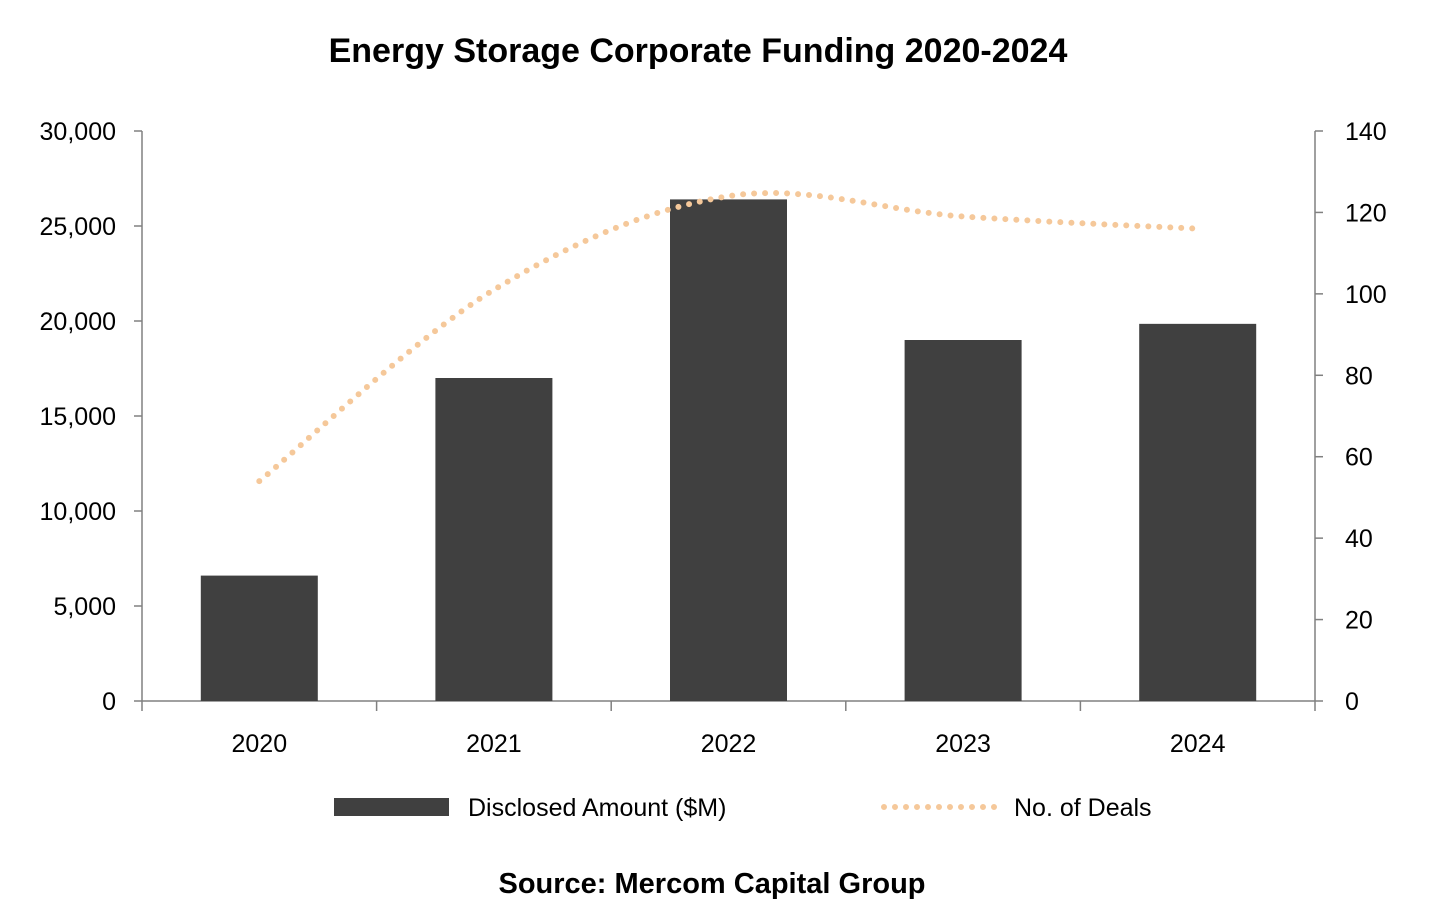 The image size is (1436, 918). I want to click on left-axis-tick-label: 15,000, so click(78, 417).